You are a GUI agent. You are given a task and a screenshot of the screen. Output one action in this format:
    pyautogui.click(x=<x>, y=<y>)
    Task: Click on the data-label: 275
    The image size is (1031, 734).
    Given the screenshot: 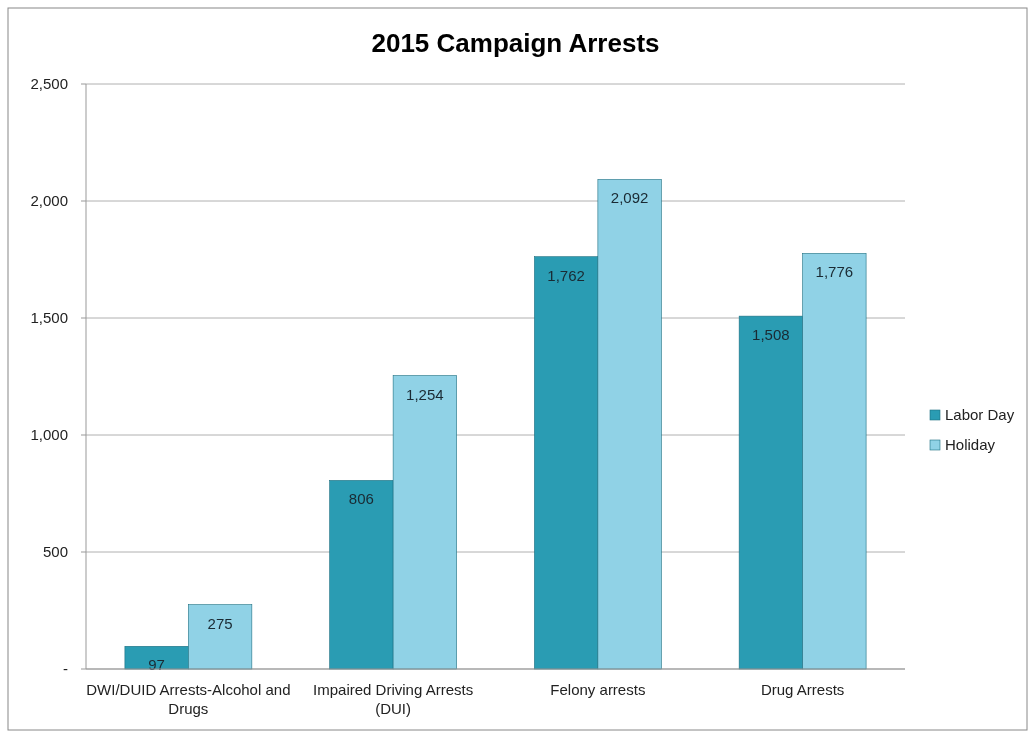 What is the action you would take?
    pyautogui.click(x=220, y=623)
    